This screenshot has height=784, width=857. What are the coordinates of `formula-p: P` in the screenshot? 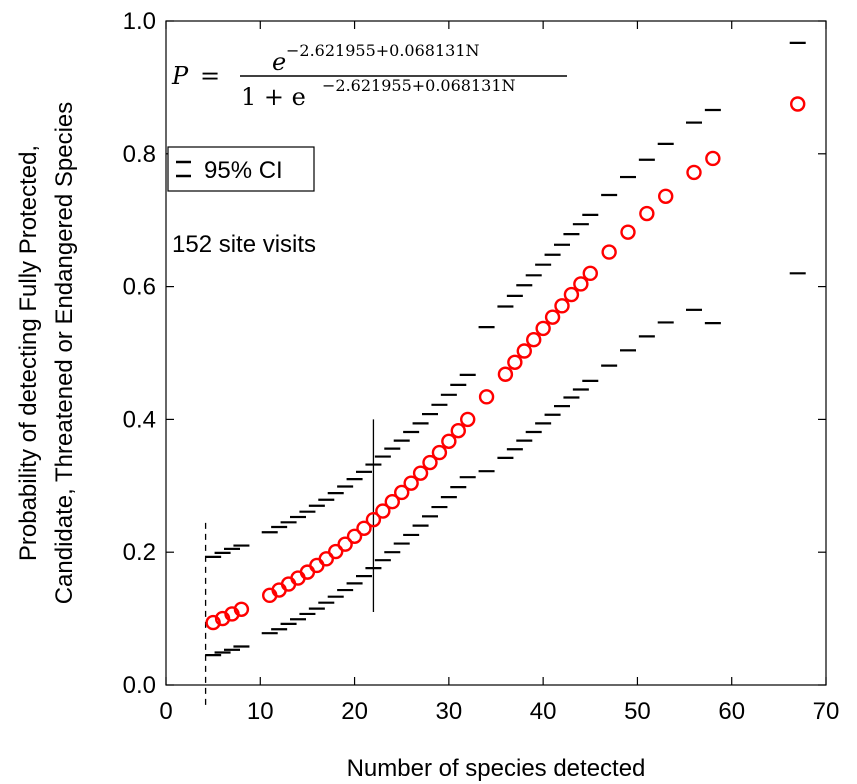 It's located at (180, 76).